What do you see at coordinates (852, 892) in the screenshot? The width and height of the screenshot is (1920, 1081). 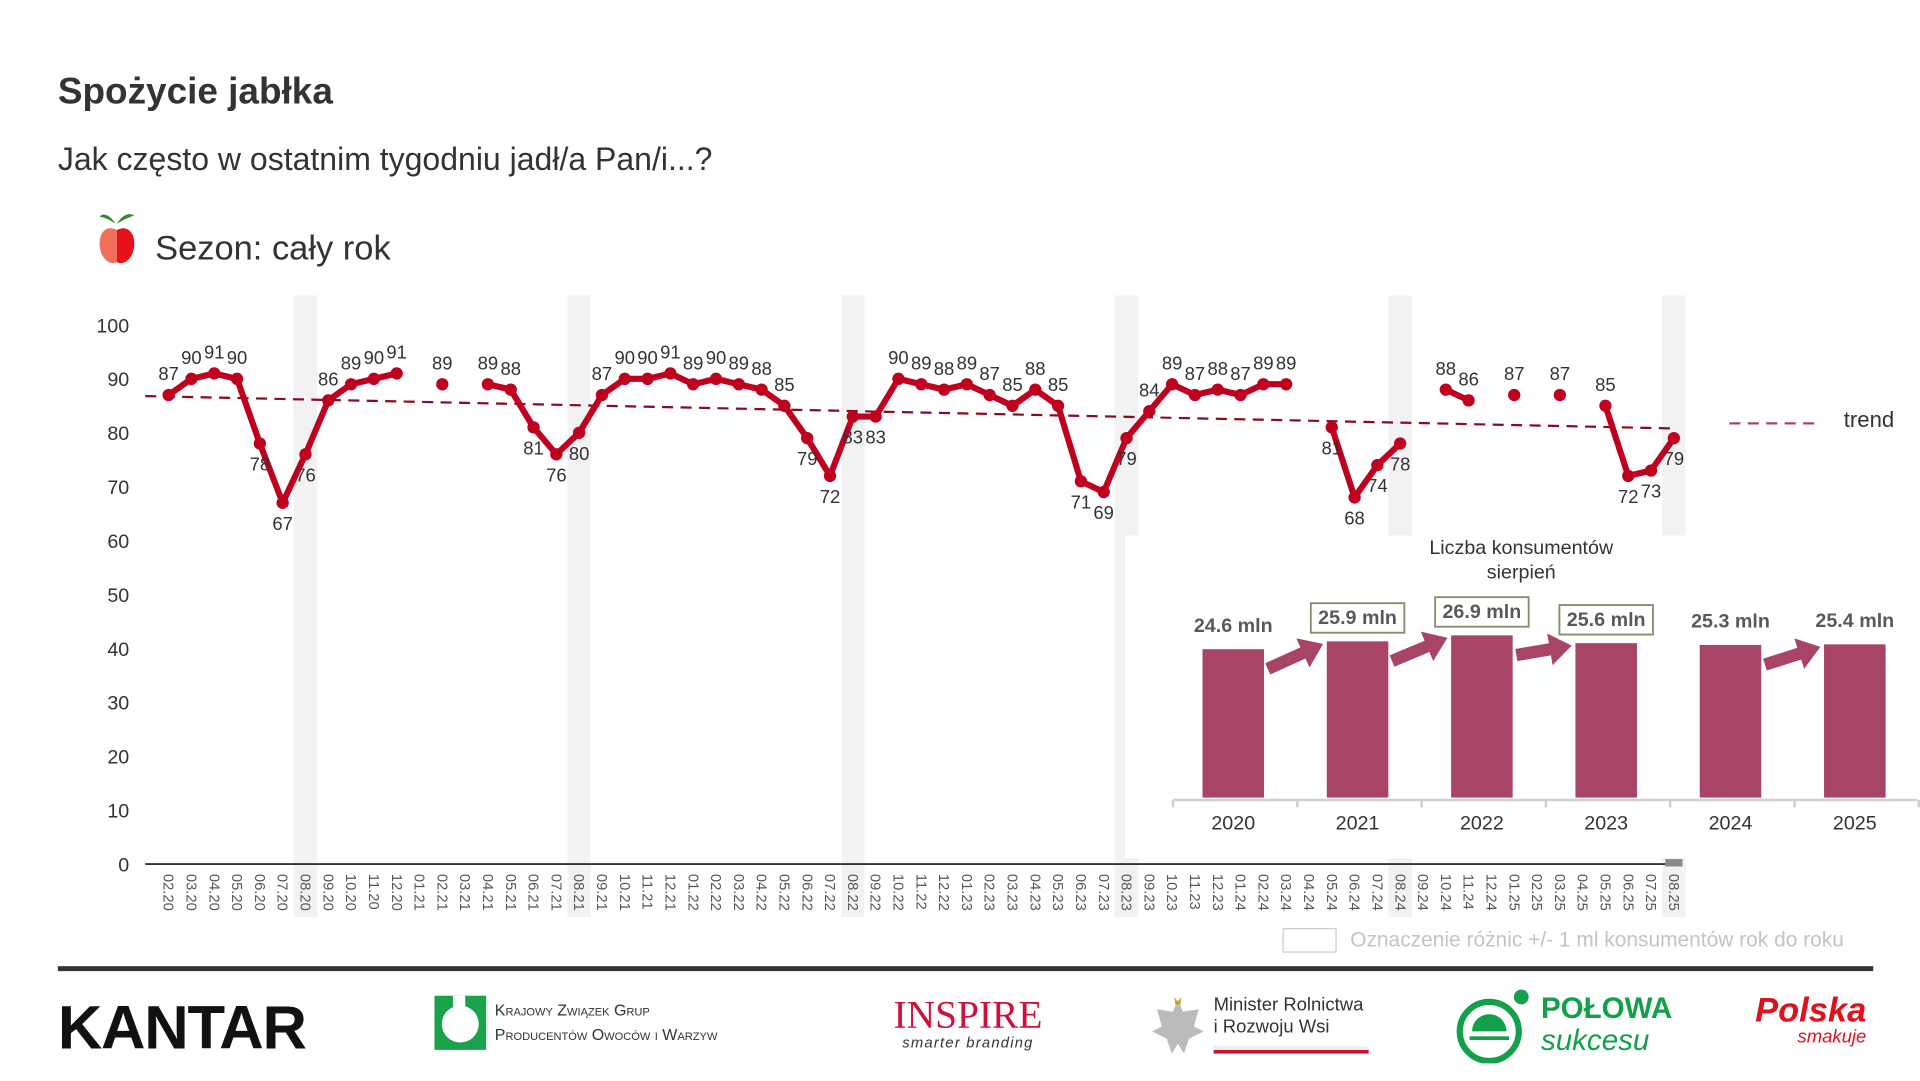 I see `x-tick-label: 08.22` at bounding box center [852, 892].